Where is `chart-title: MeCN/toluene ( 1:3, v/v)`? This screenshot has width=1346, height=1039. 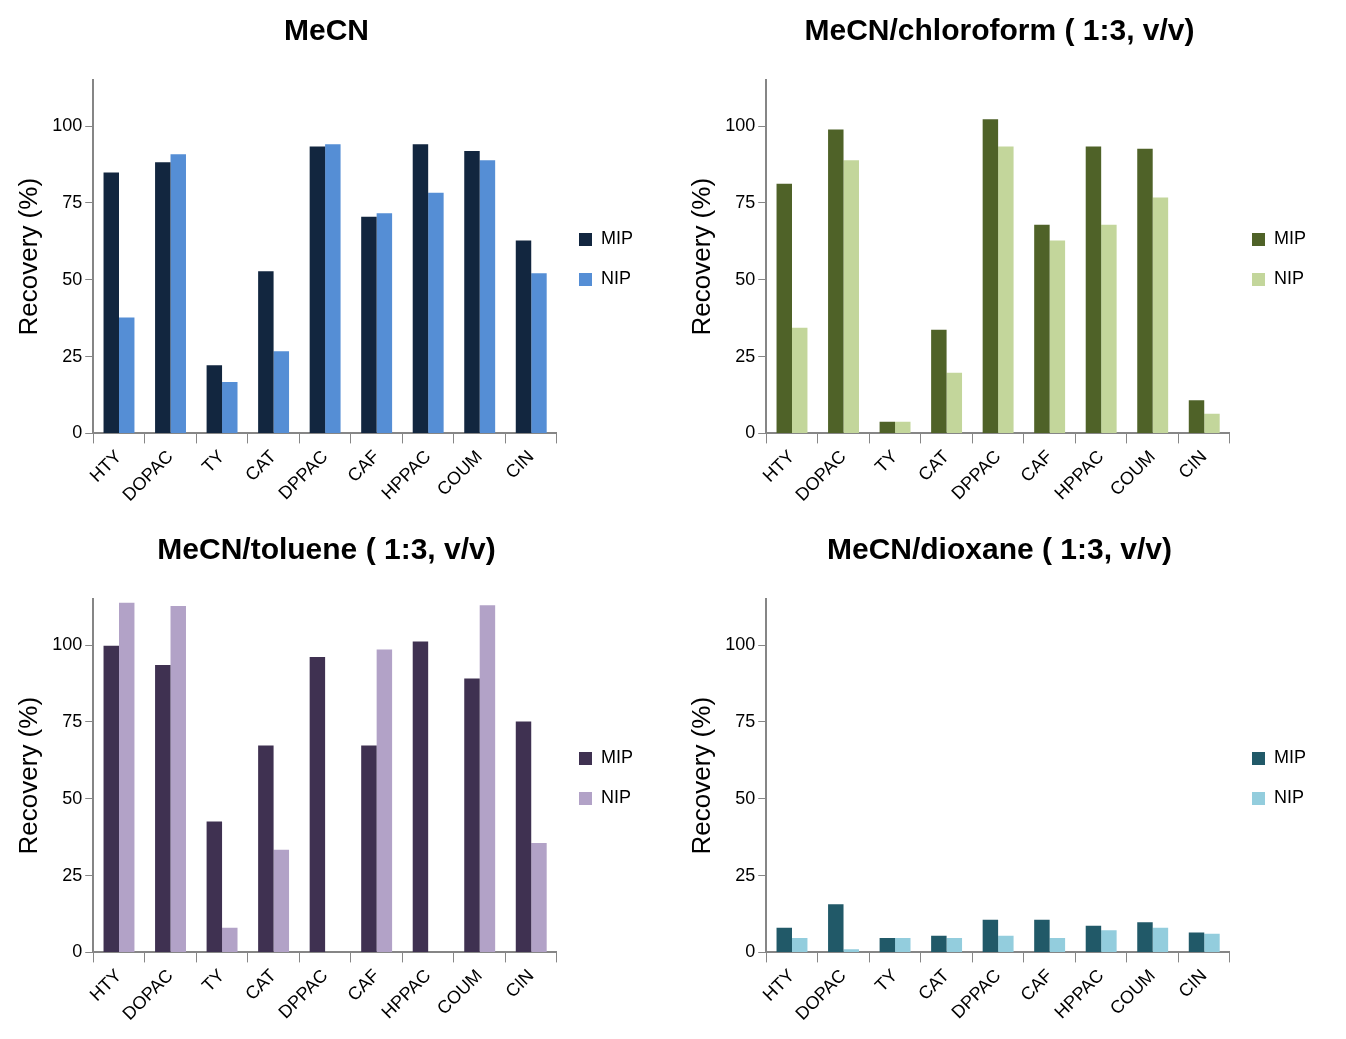
chart-title: MeCN/toluene ( 1:3, v/v) is located at coordinates (326, 549).